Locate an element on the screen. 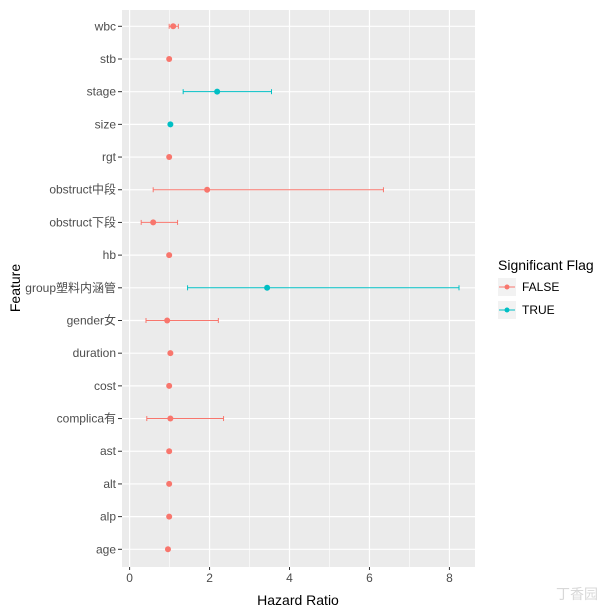  legend-label: FALSE is located at coordinates (540, 287).